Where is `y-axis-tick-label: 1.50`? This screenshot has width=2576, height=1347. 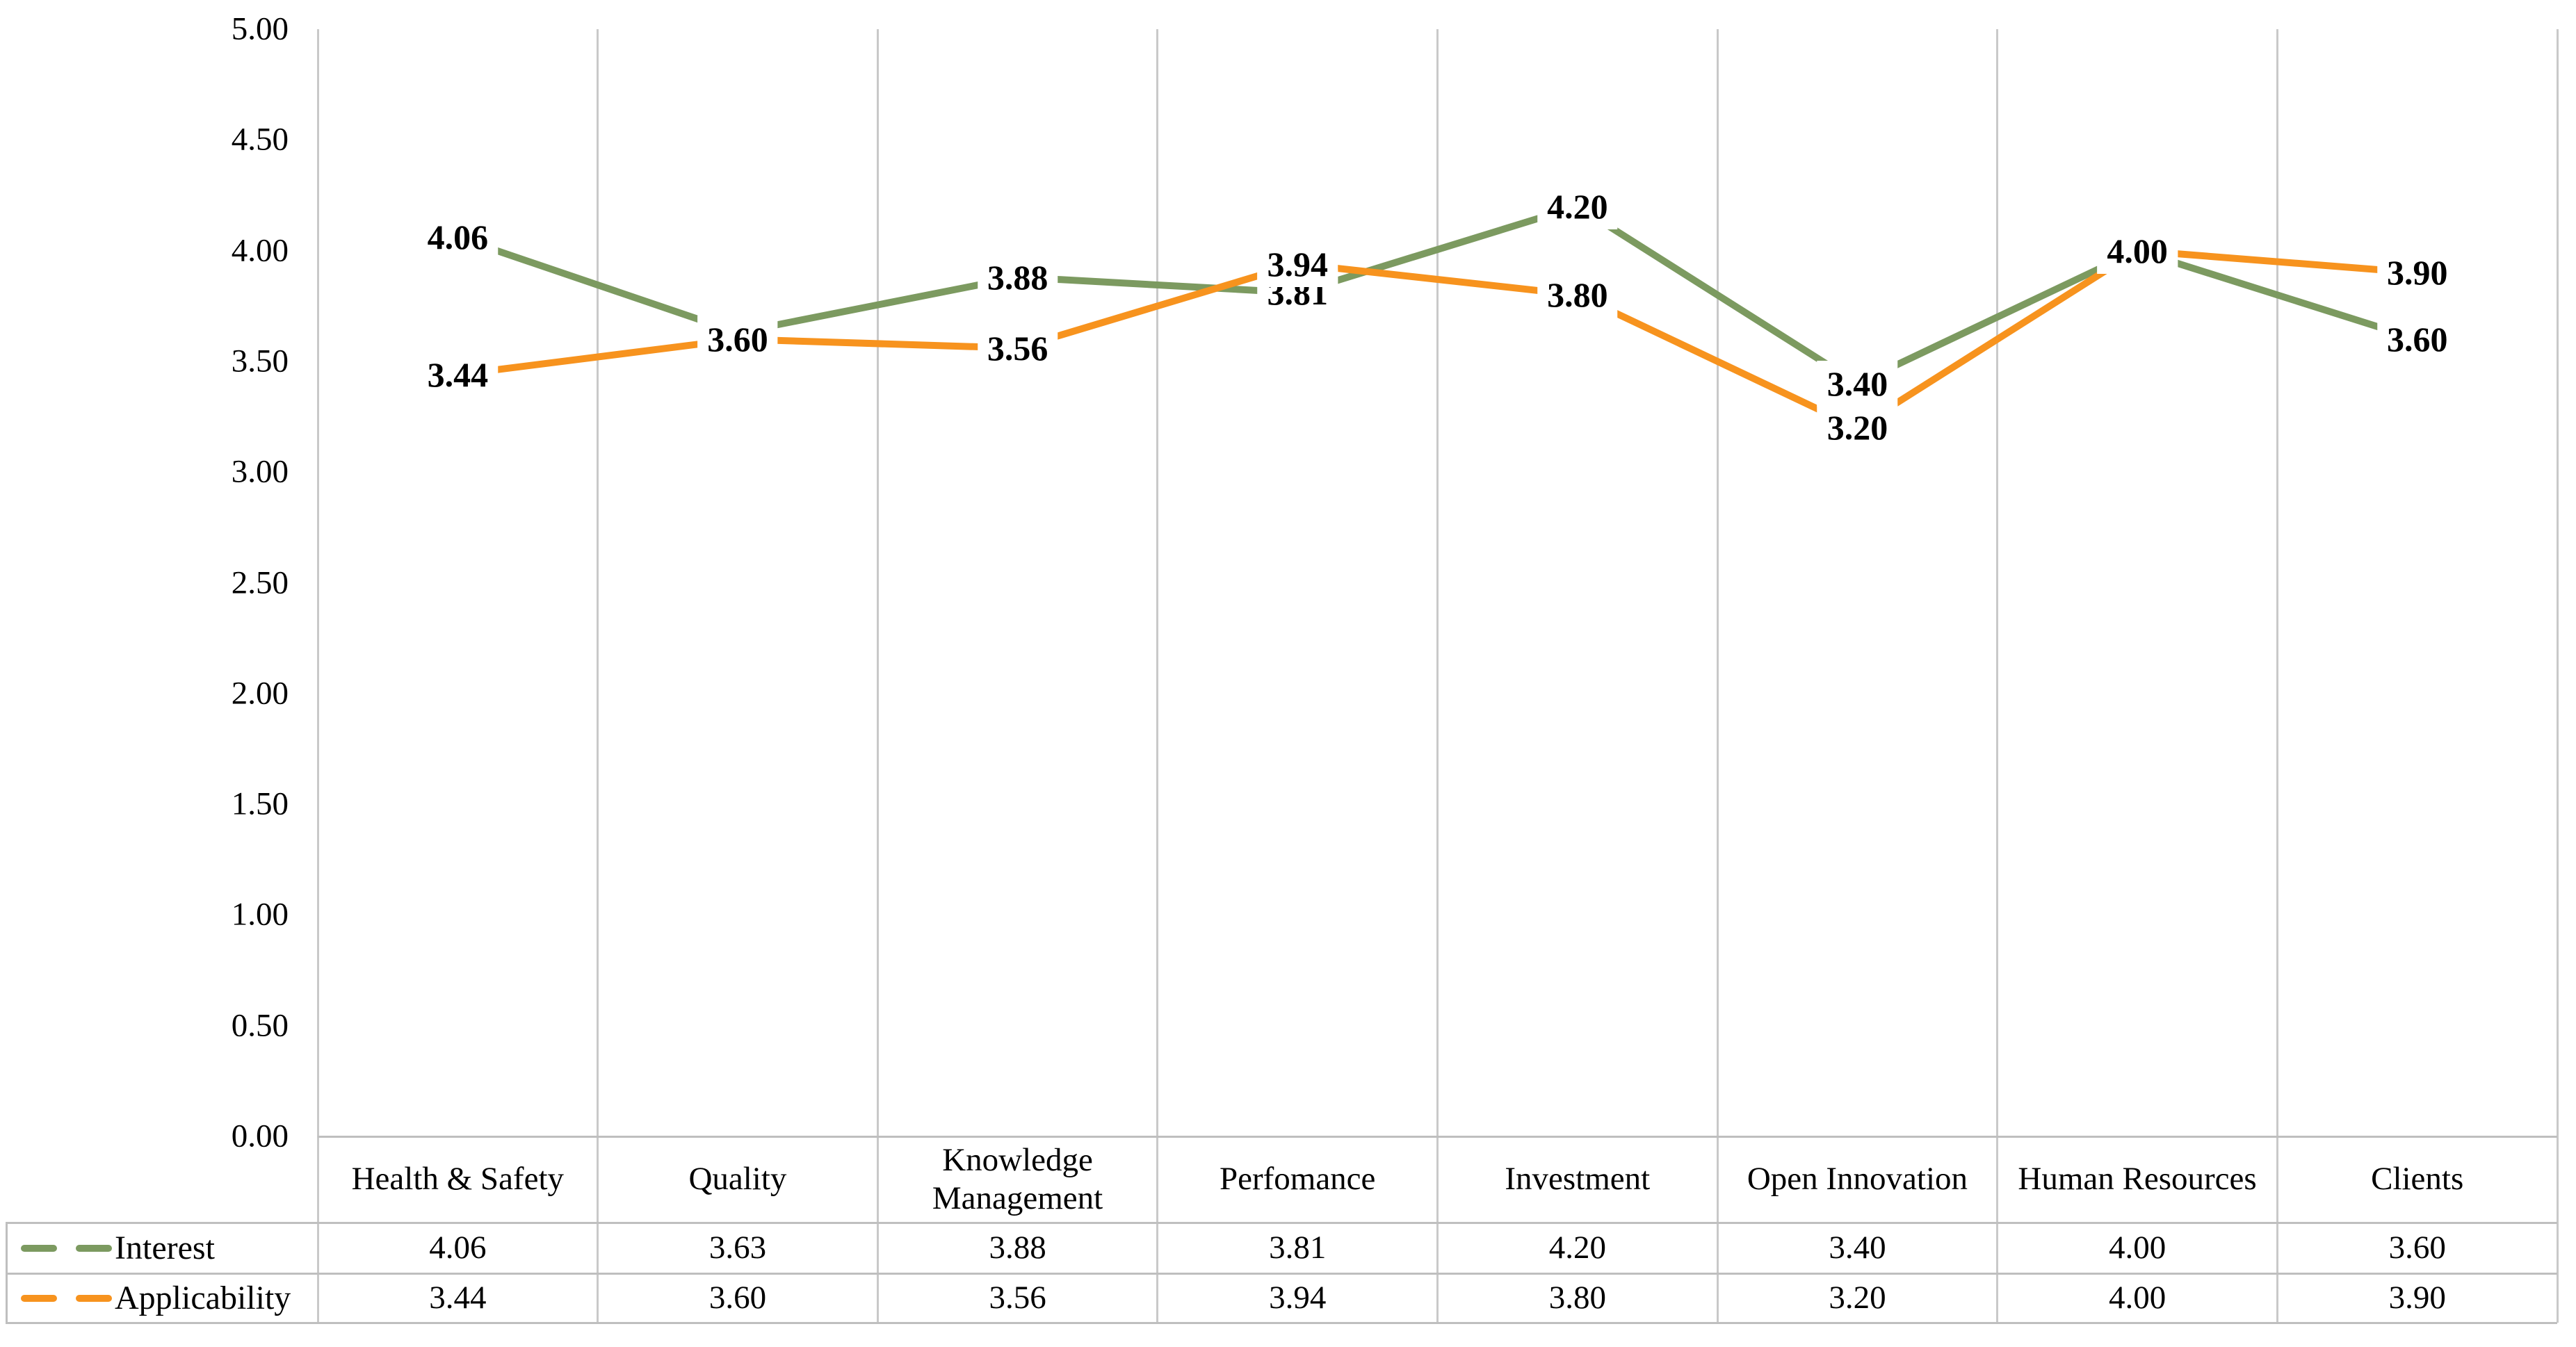
y-axis-tick-label: 1.50 is located at coordinates (260, 804).